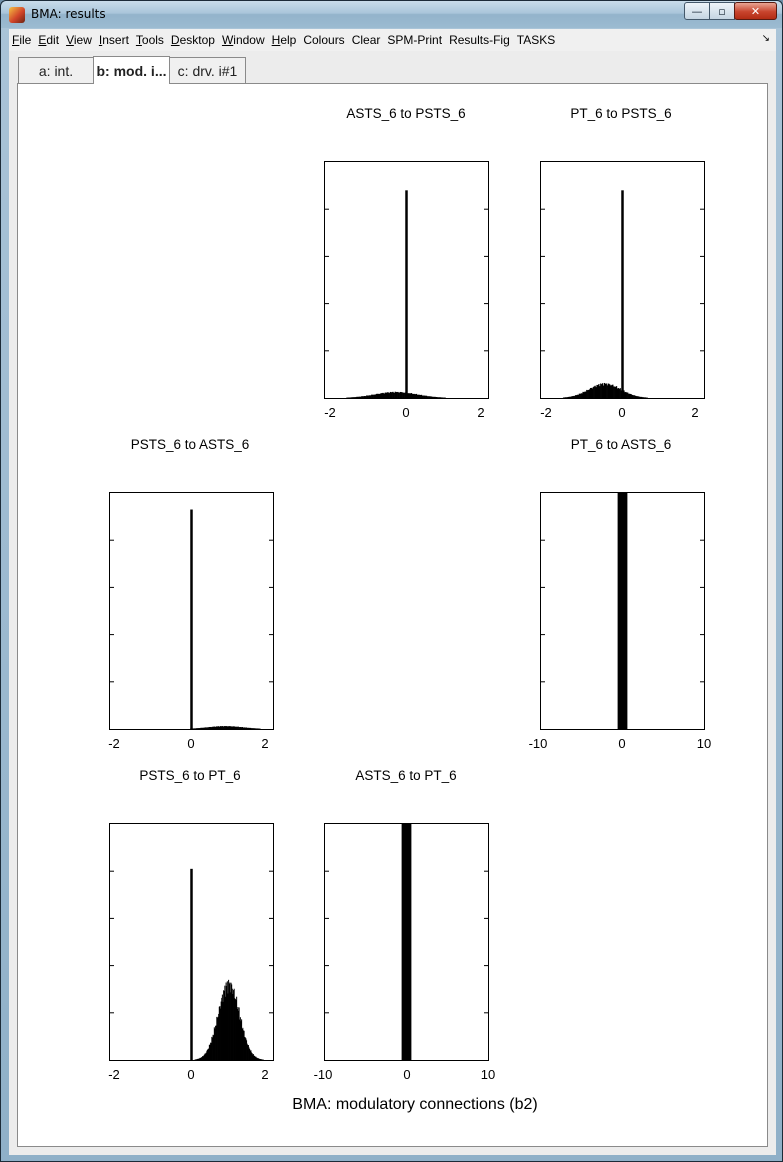 The height and width of the screenshot is (1162, 783). I want to click on histogram-axes, so click(622, 280).